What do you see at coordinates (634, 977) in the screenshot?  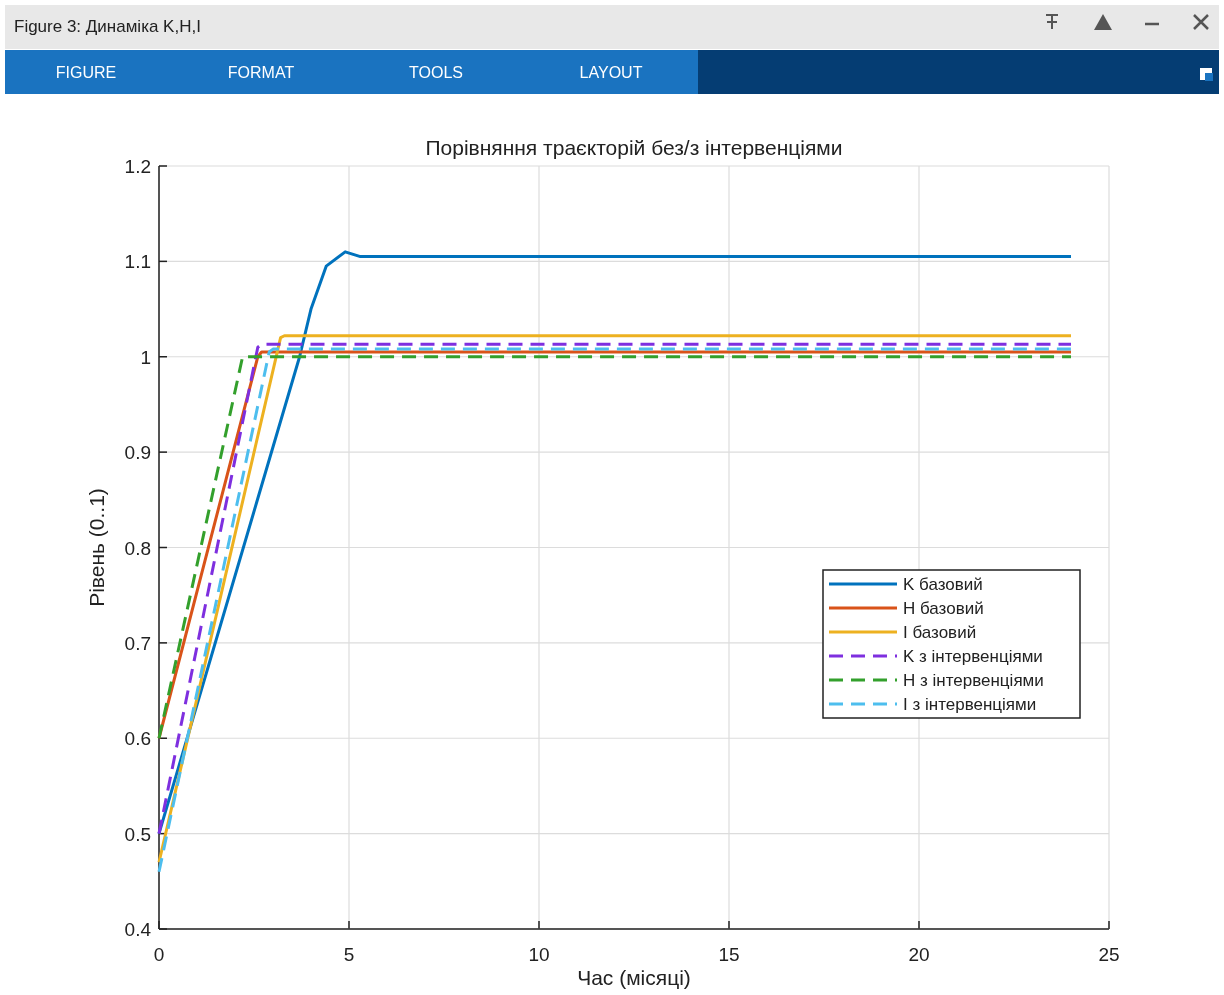 I see `x-axis-title: Час (місяці)` at bounding box center [634, 977].